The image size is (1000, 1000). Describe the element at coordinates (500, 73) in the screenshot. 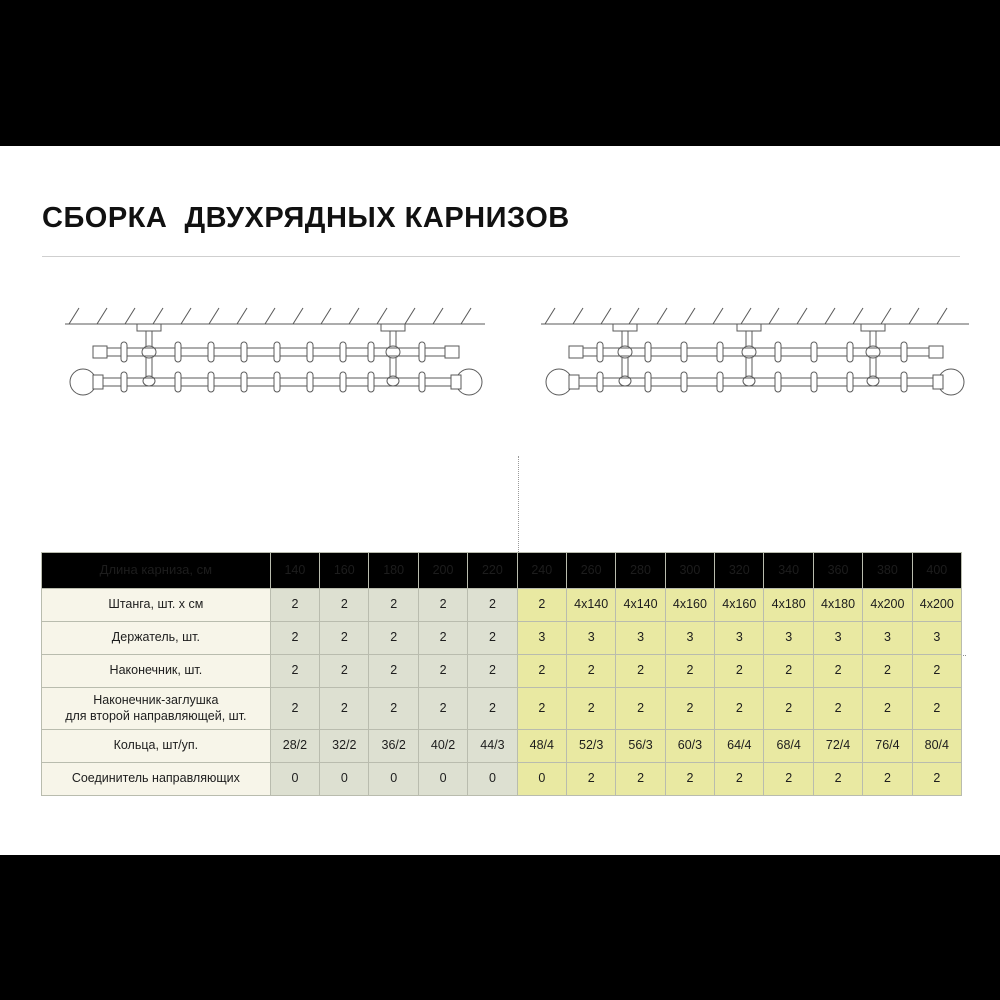

I see `letterbox-top` at that location.